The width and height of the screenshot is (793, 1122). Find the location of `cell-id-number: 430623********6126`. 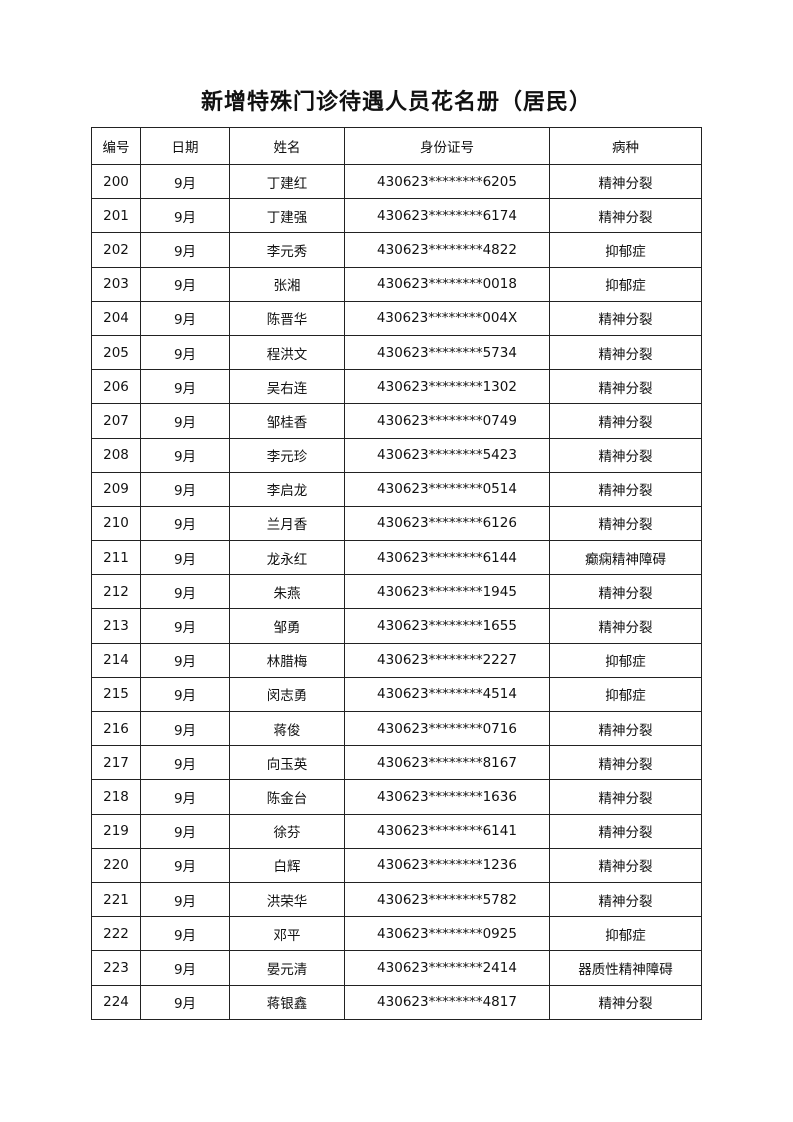

cell-id-number: 430623********6126 is located at coordinates (447, 523).